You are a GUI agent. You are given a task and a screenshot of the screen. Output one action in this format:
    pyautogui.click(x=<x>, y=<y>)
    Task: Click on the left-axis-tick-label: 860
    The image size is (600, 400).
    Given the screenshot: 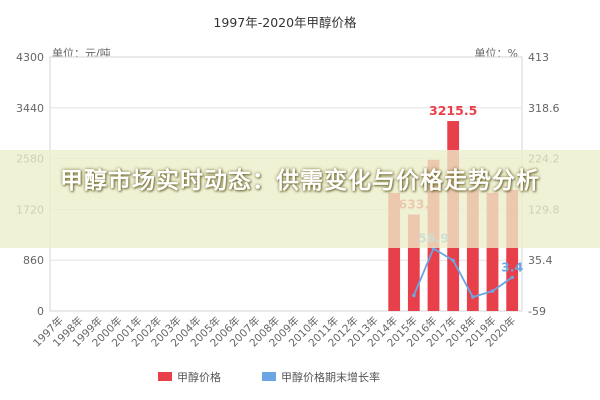 What is the action you would take?
    pyautogui.click(x=33, y=260)
    